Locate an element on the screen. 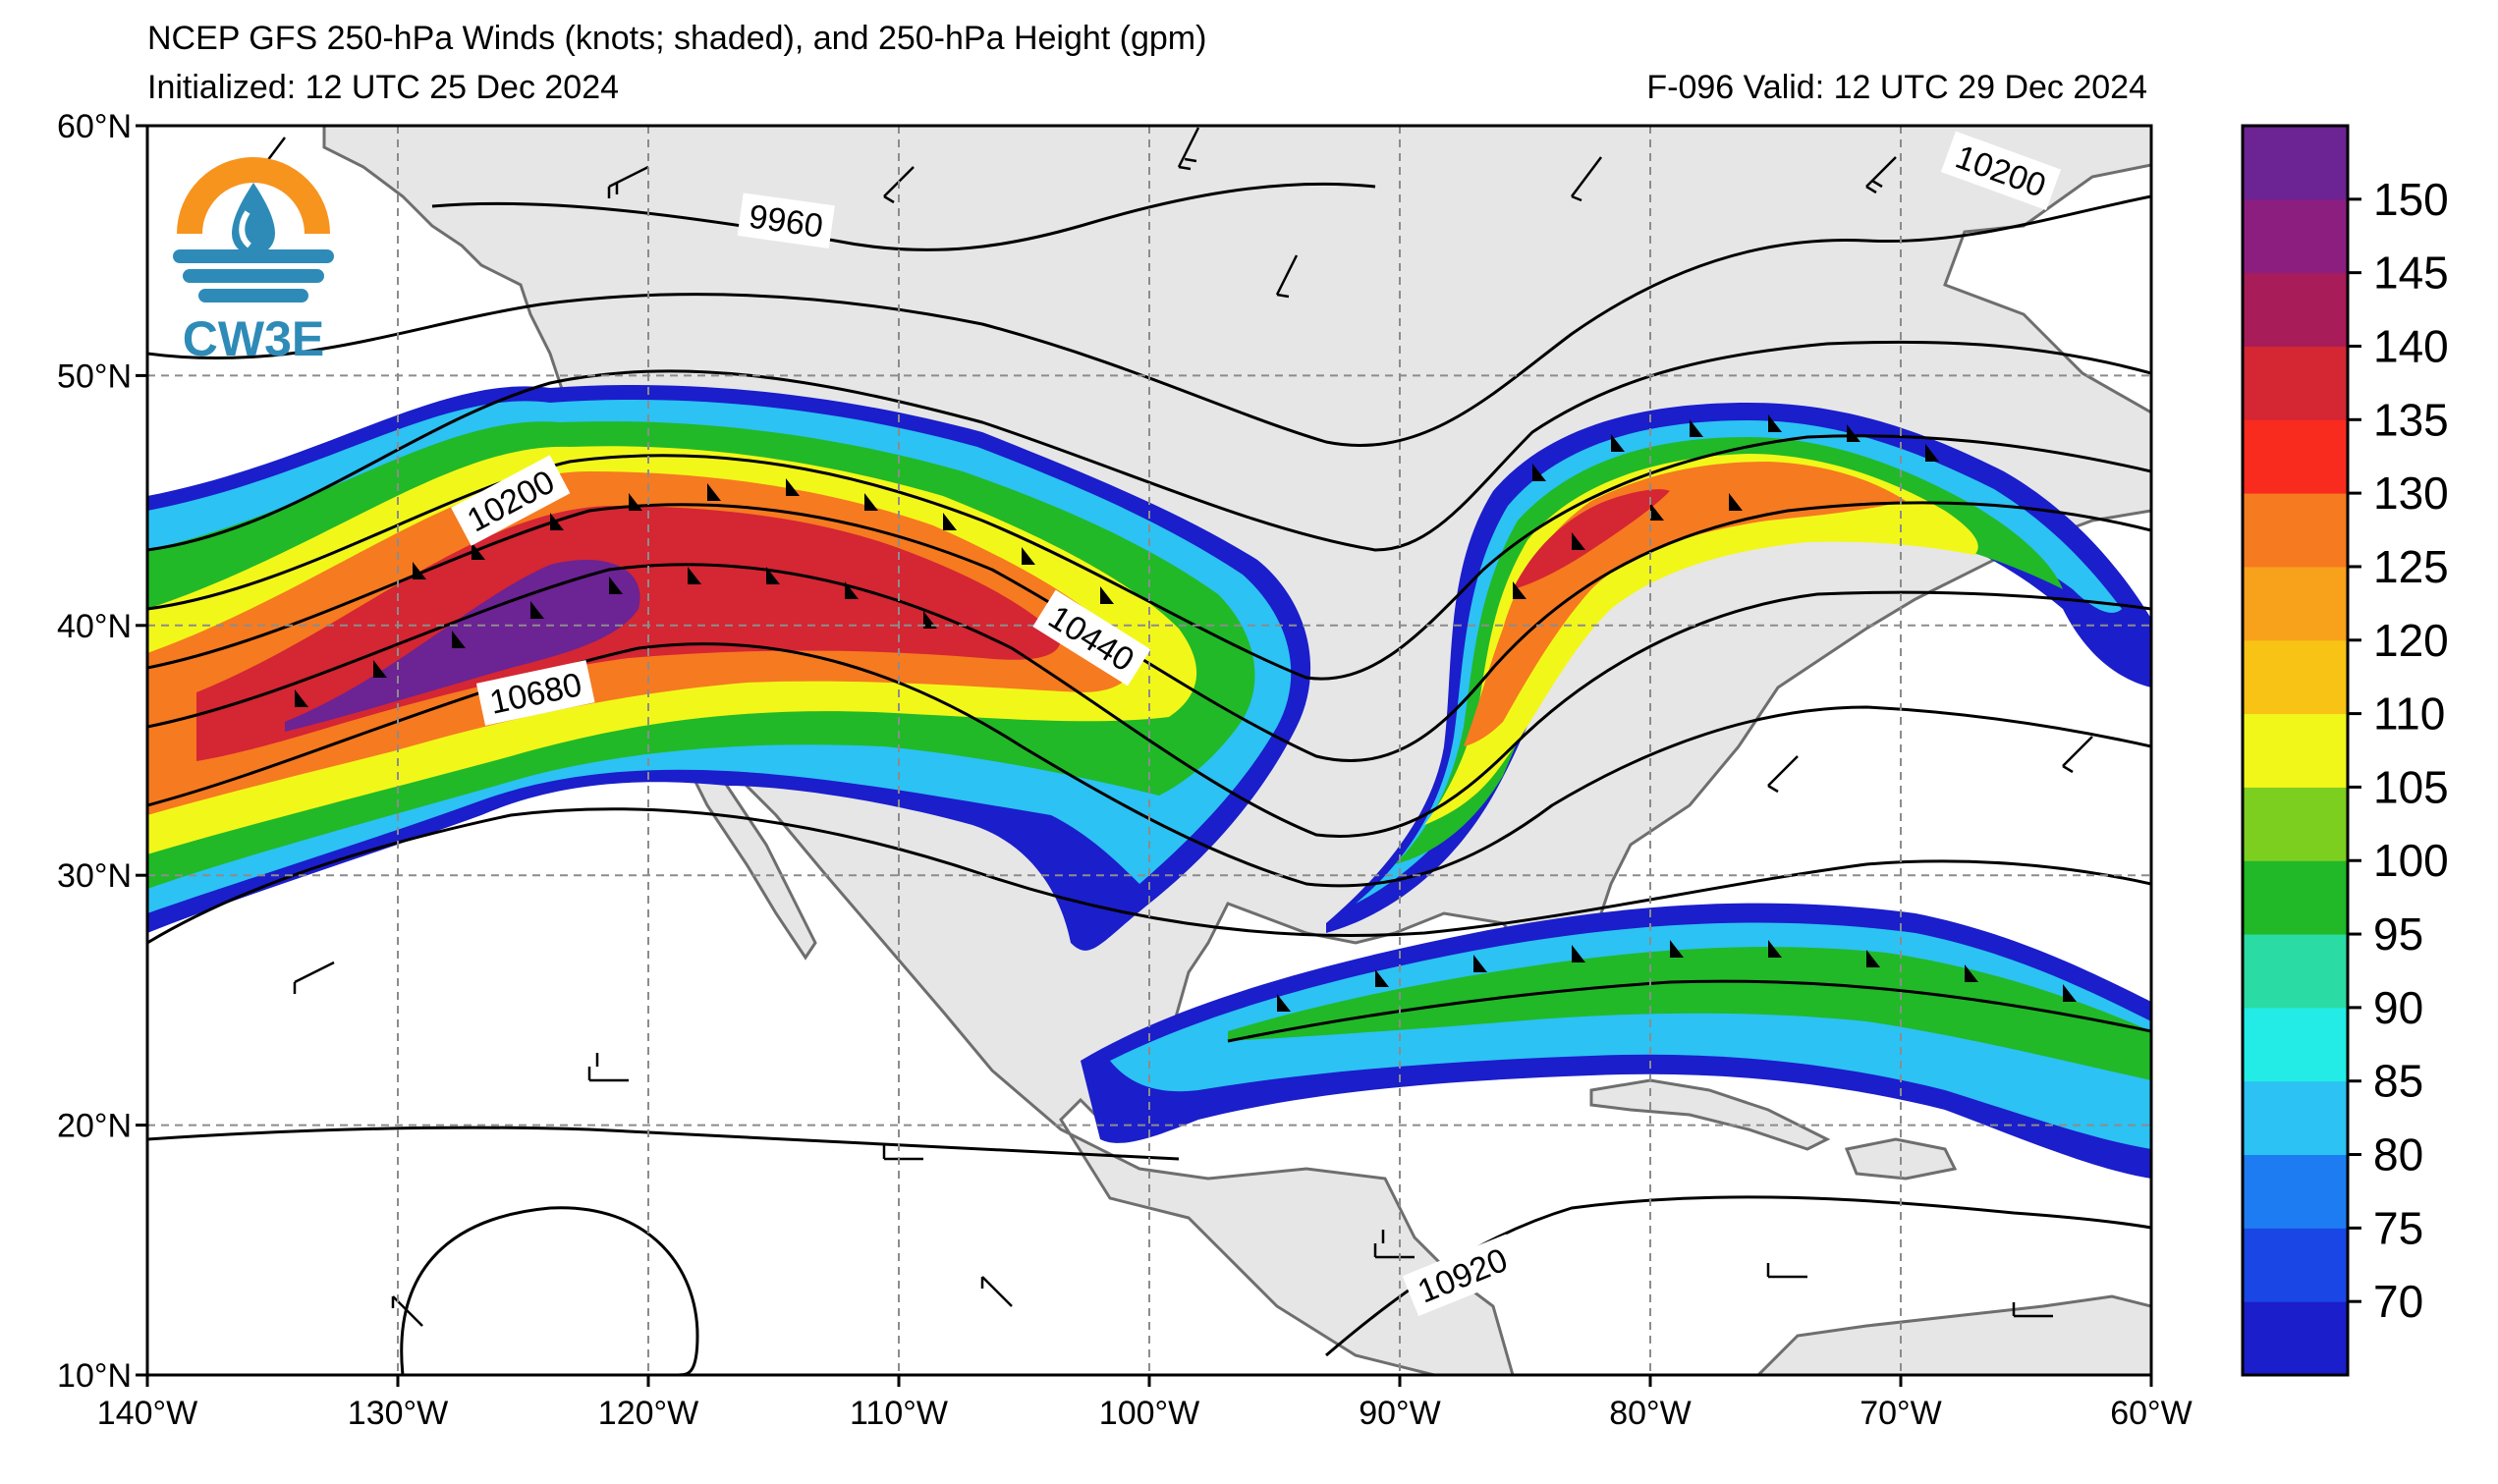 This screenshot has width=2498, height=1484. lat-label: 20°N is located at coordinates (94, 1126).